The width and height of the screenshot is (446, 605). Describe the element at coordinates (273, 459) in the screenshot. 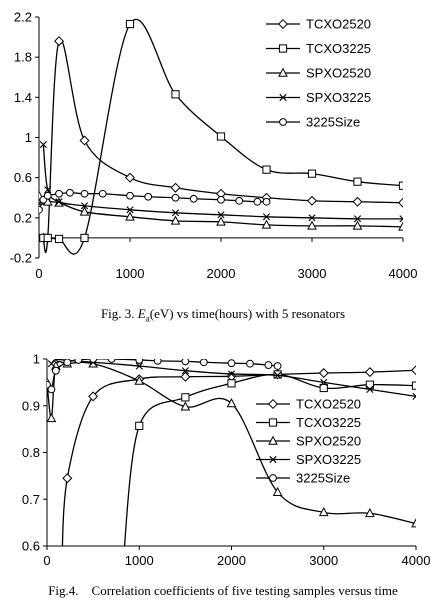

I see `fig4-legend-marker-spxo3225` at that location.